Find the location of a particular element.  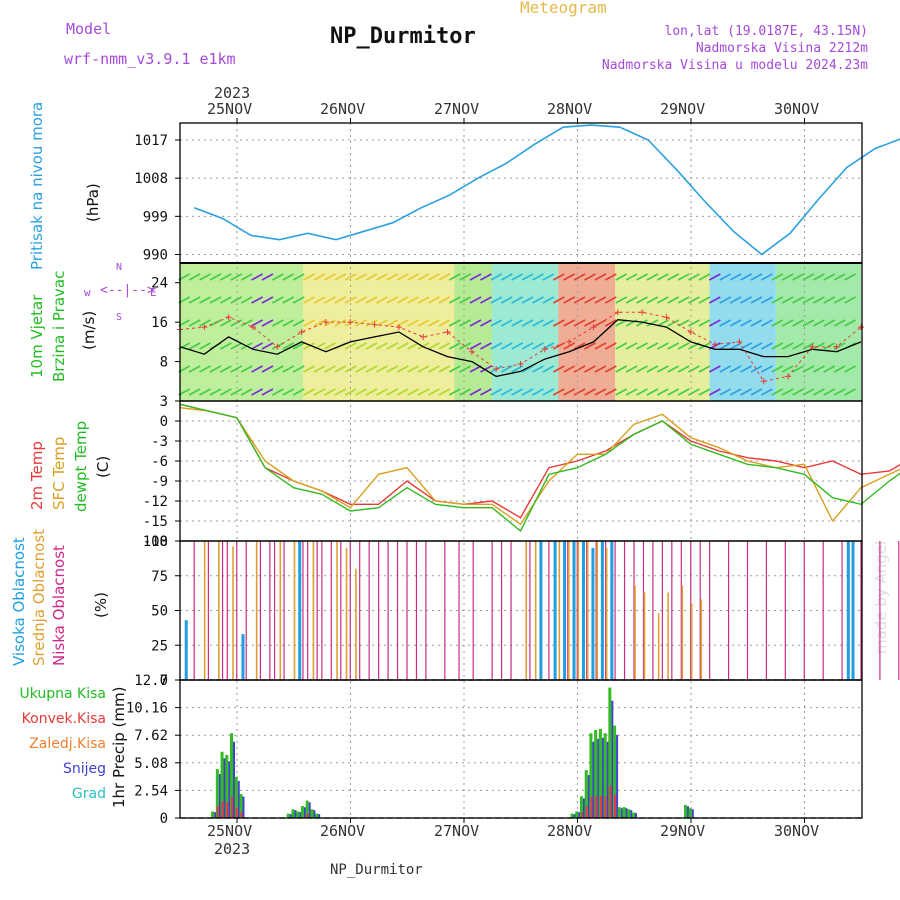

compass-arrows: <--|--> is located at coordinates (127, 290).